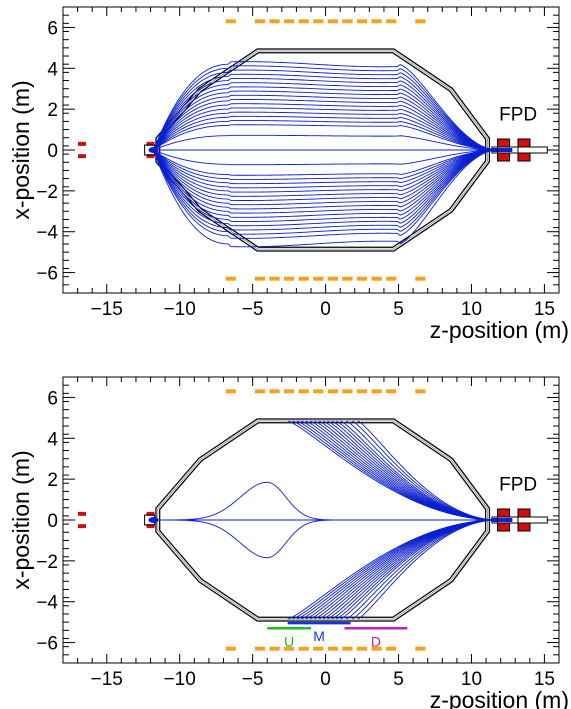 The image size is (571, 709). Describe the element at coordinates (153, 150) in the screenshot. I see `source-point` at that location.